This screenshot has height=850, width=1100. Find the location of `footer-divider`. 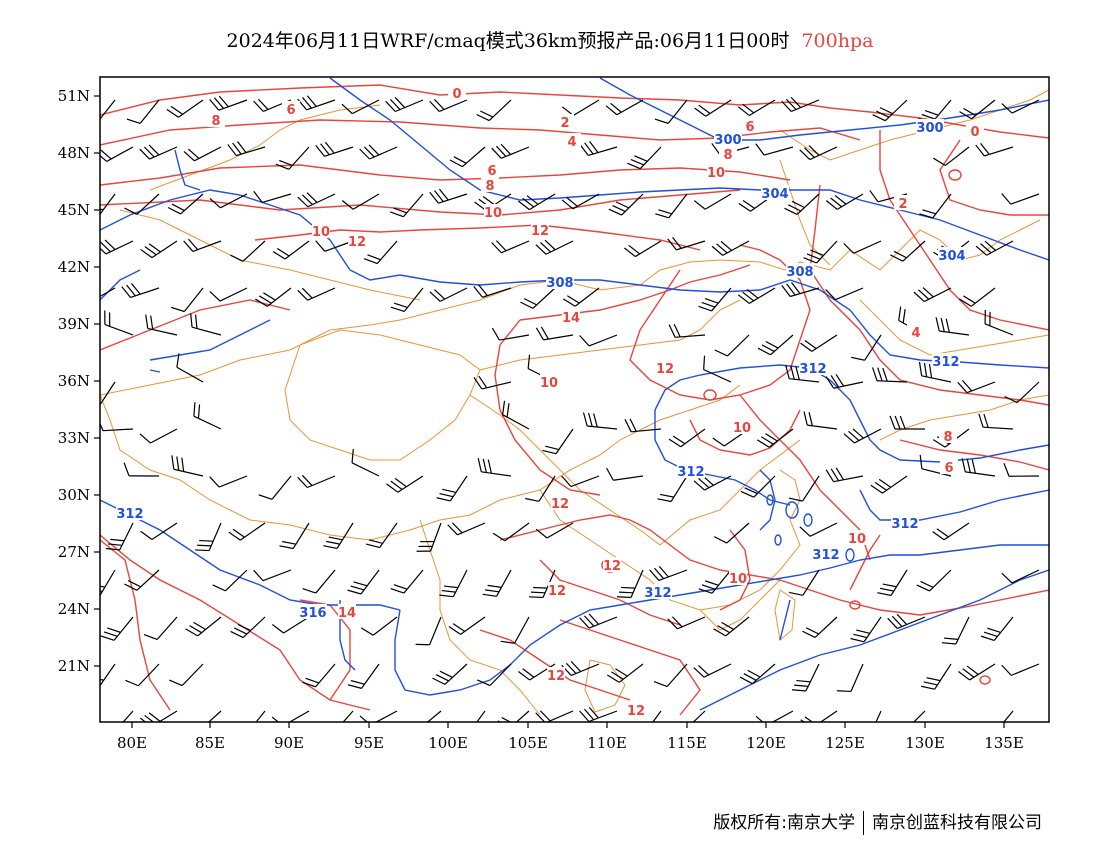

footer-divider is located at coordinates (863, 823).